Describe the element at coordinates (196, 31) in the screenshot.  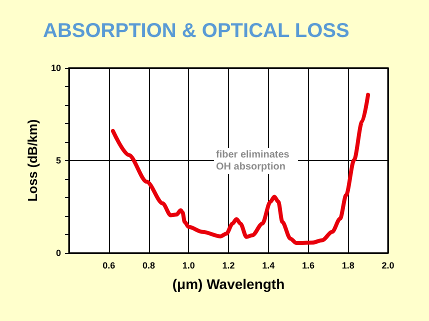
I see `chart-title: ABSORPTION & OPTICAL LOSS` at that location.